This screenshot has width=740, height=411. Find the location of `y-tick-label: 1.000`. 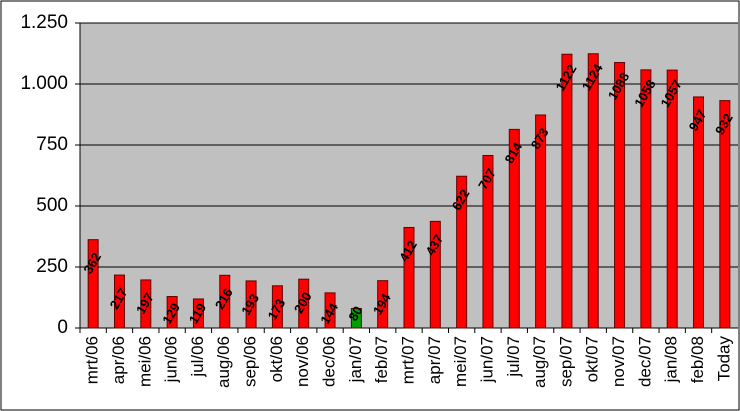

y-tick-label: 1.000 is located at coordinates (44, 83).